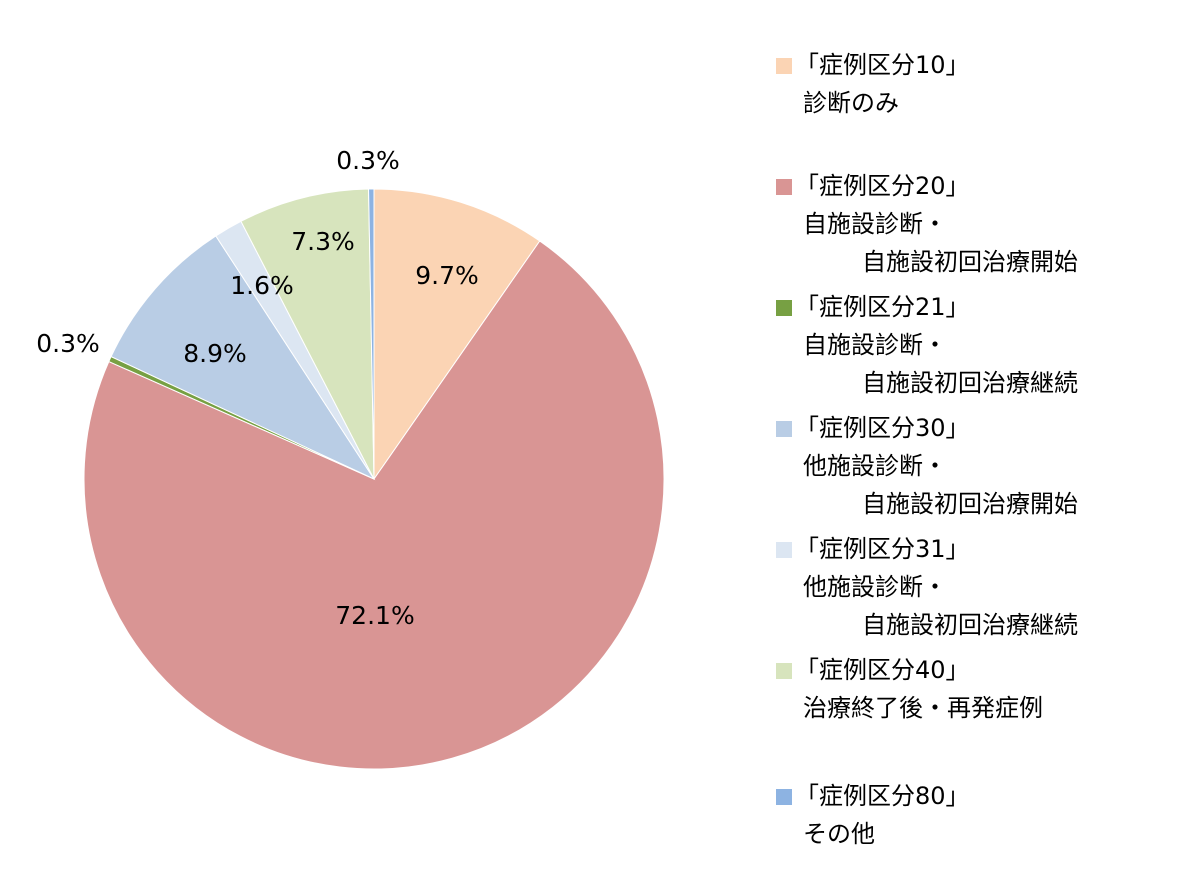 Image resolution: width=1200 pixels, height=885 pixels. I want to click on data-label: 8.9%, so click(215, 353).